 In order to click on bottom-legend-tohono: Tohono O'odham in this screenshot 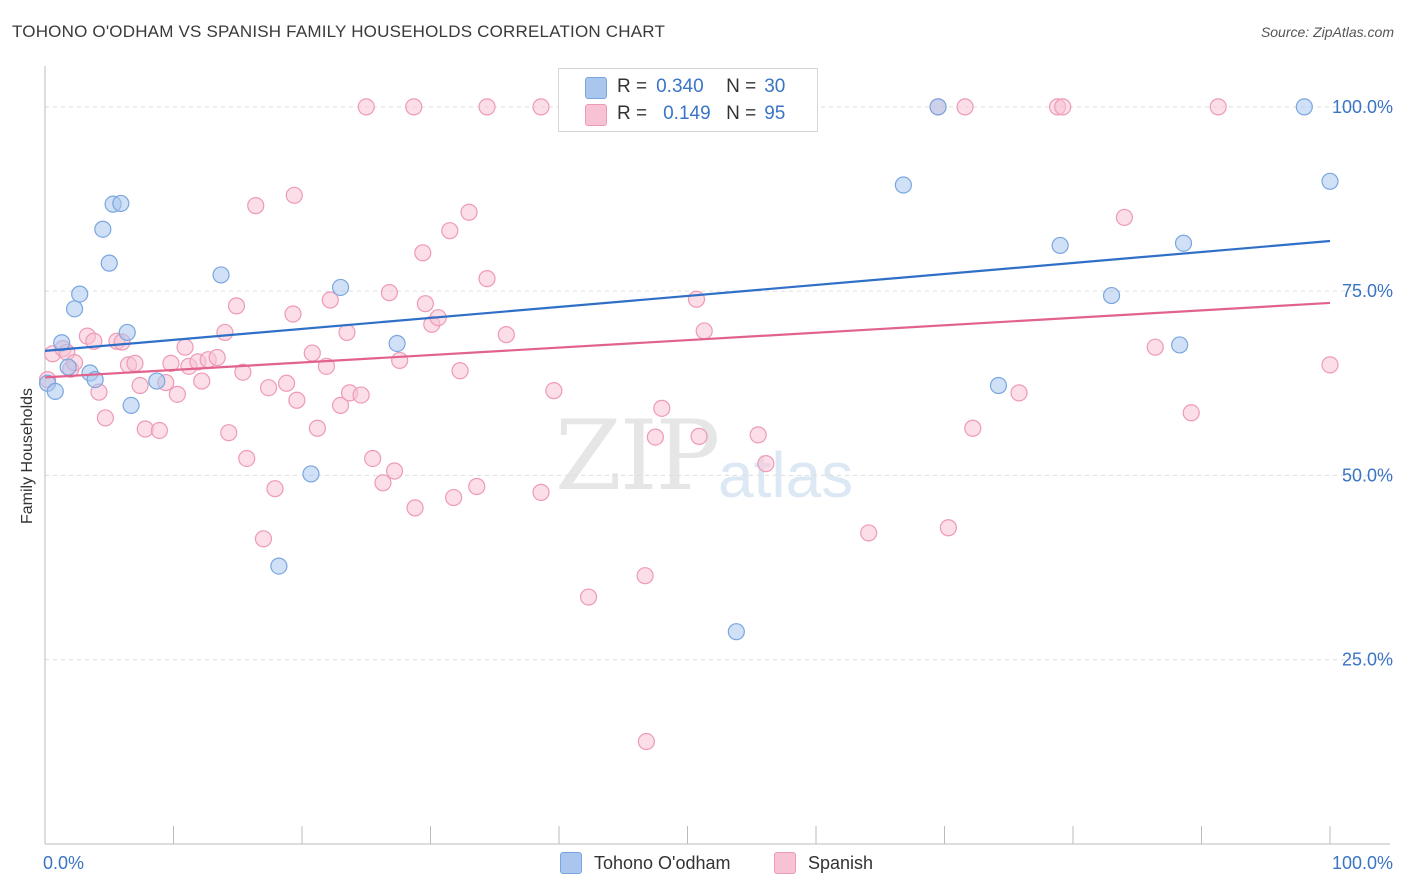, I will do `click(645, 863)`.